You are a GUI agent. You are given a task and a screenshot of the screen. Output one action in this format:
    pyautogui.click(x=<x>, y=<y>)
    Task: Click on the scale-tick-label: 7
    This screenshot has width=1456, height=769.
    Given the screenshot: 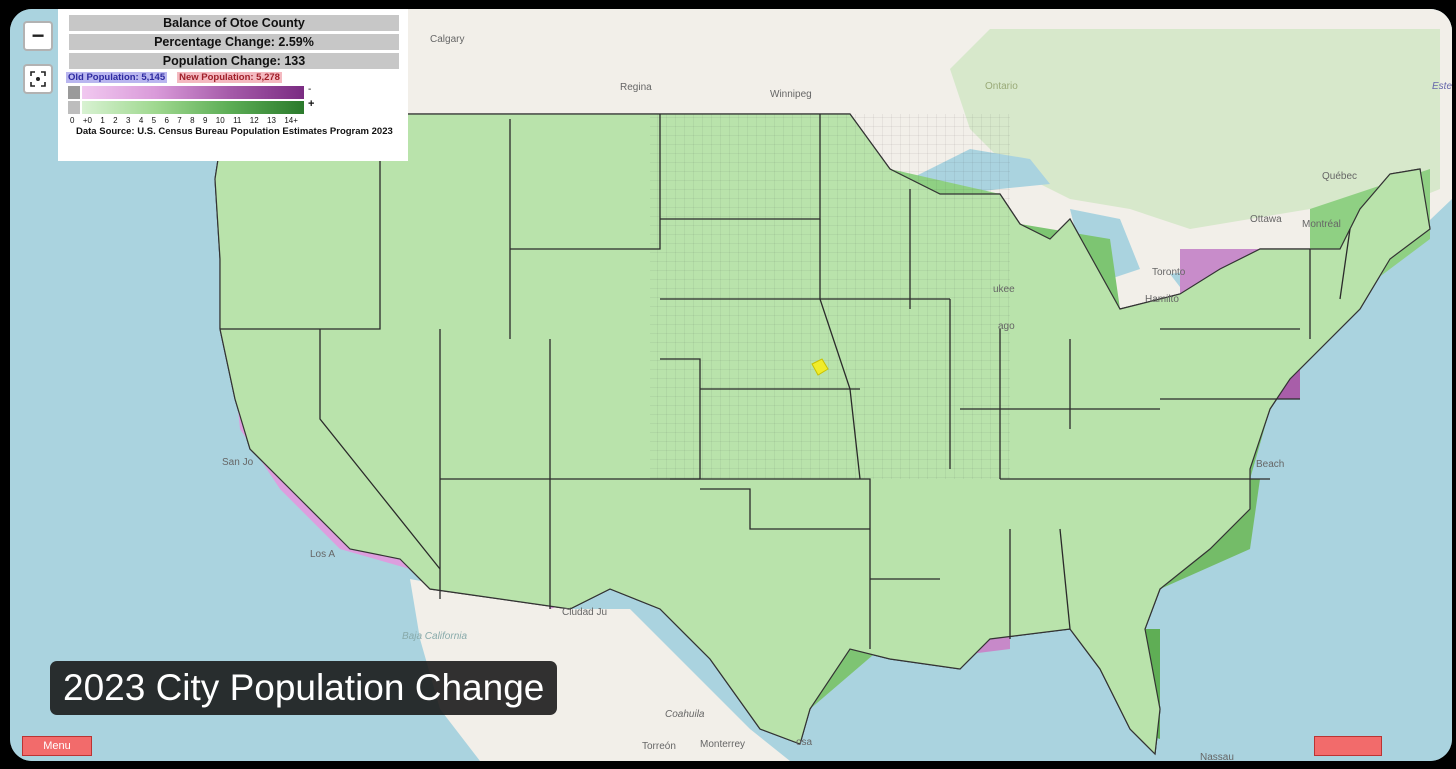 What is the action you would take?
    pyautogui.click(x=179, y=120)
    